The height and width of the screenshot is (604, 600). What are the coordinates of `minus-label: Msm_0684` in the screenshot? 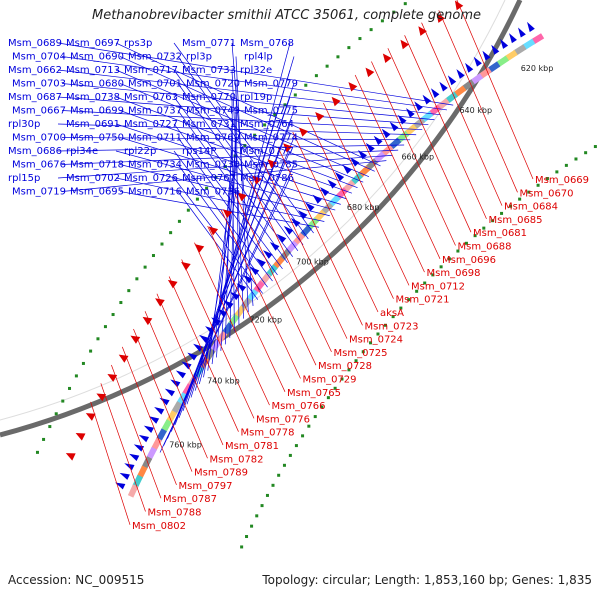 It's located at (531, 207).